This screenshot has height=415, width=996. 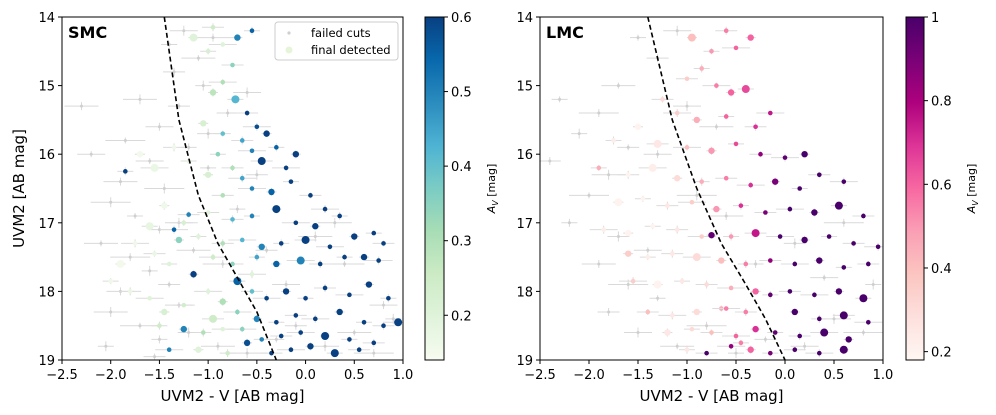 I want to click on y-tick-label: 17, so click(x=524, y=224).